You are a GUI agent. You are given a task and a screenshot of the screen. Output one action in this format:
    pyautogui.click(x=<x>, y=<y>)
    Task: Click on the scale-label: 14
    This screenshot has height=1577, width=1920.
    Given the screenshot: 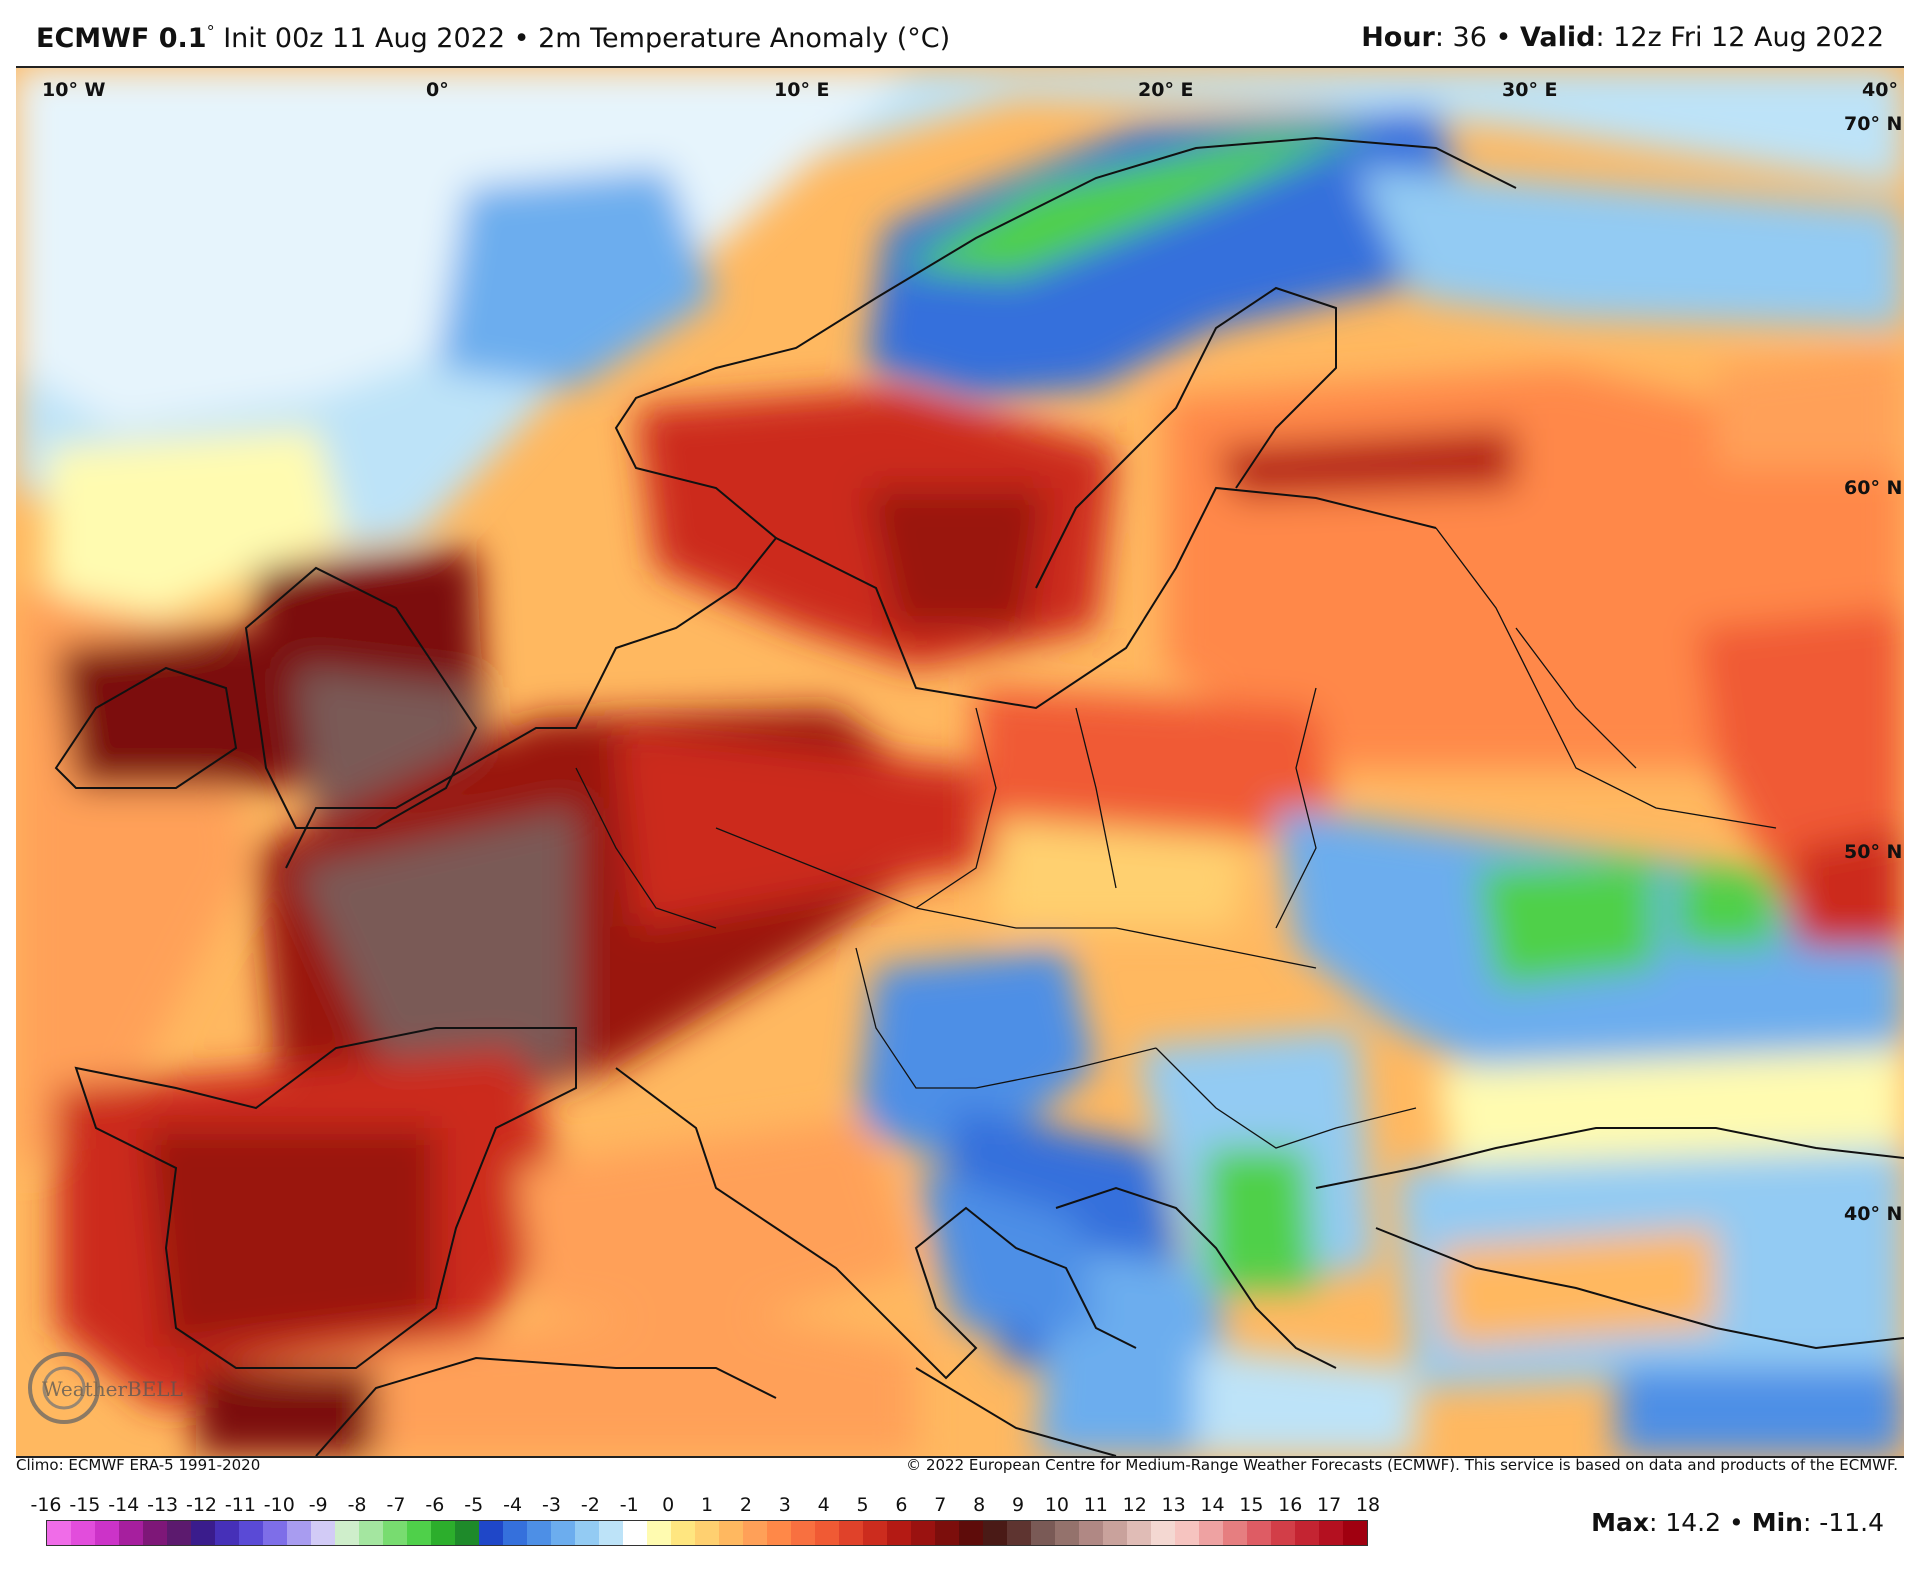 What is the action you would take?
    pyautogui.click(x=1212, y=1505)
    